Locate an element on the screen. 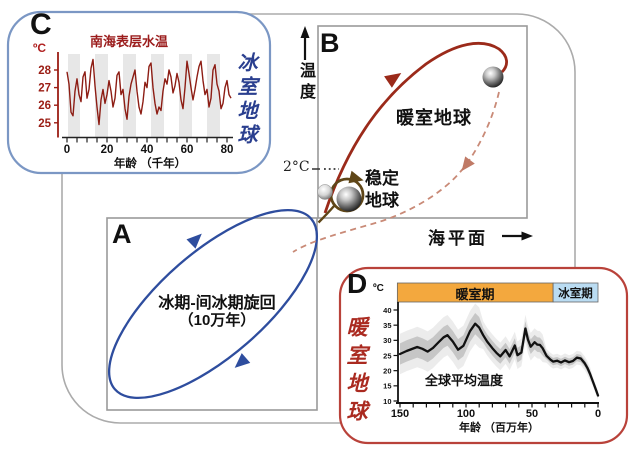 The width and height of the screenshot is (640, 458). c-y-tick-label: 27 is located at coordinates (44, 89).